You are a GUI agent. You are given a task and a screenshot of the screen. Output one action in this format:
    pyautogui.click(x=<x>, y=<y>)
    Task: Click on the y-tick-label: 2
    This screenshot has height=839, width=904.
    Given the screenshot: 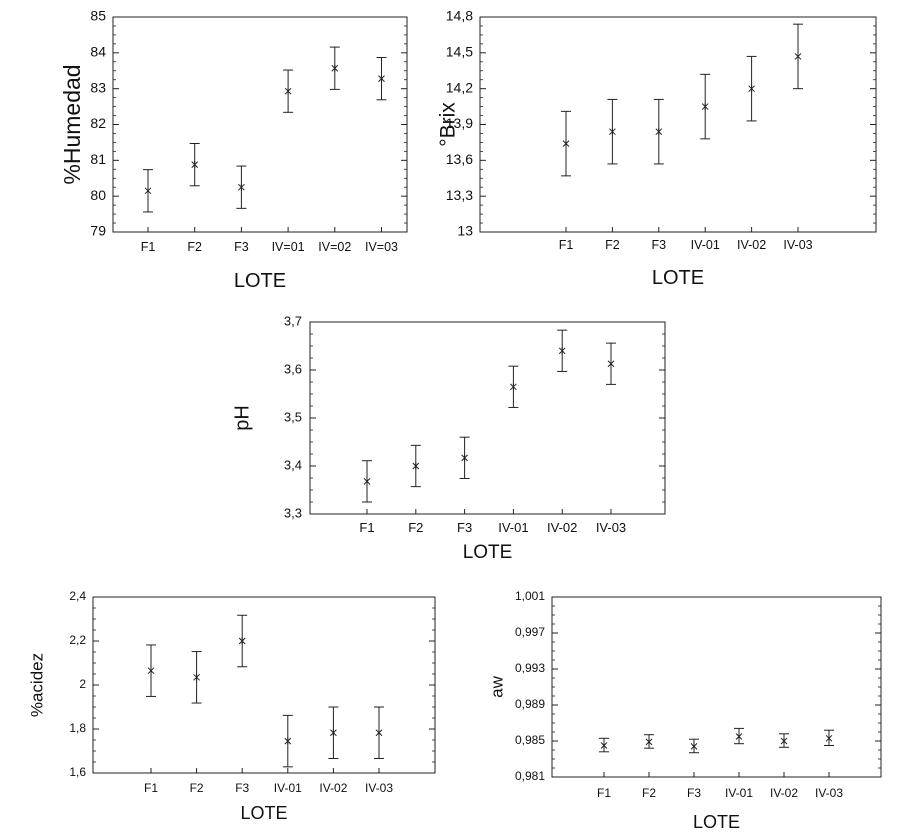 What is the action you would take?
    pyautogui.click(x=82, y=684)
    